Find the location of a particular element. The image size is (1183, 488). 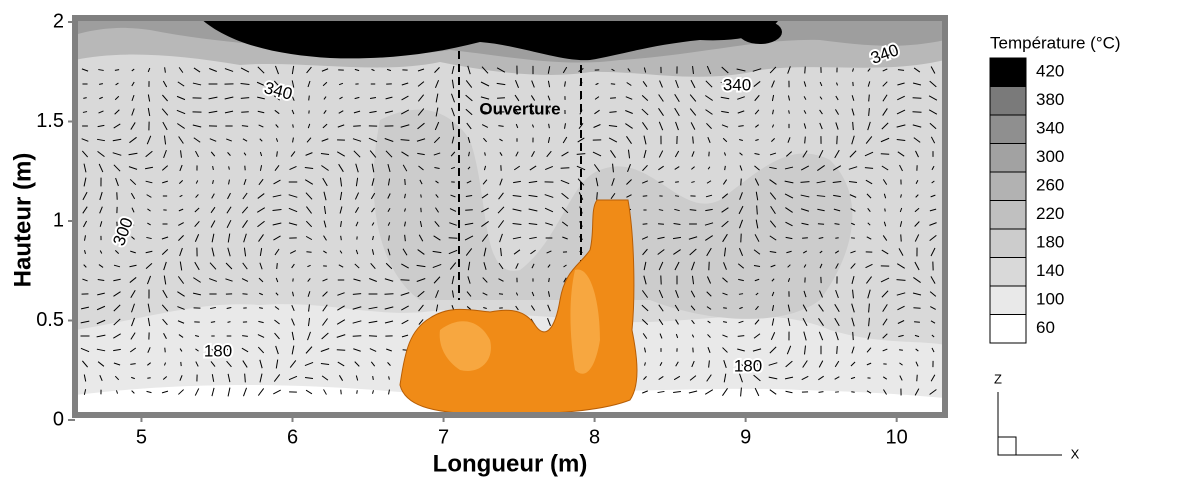

axes-triad: Z X is located at coordinates (1037, 416).